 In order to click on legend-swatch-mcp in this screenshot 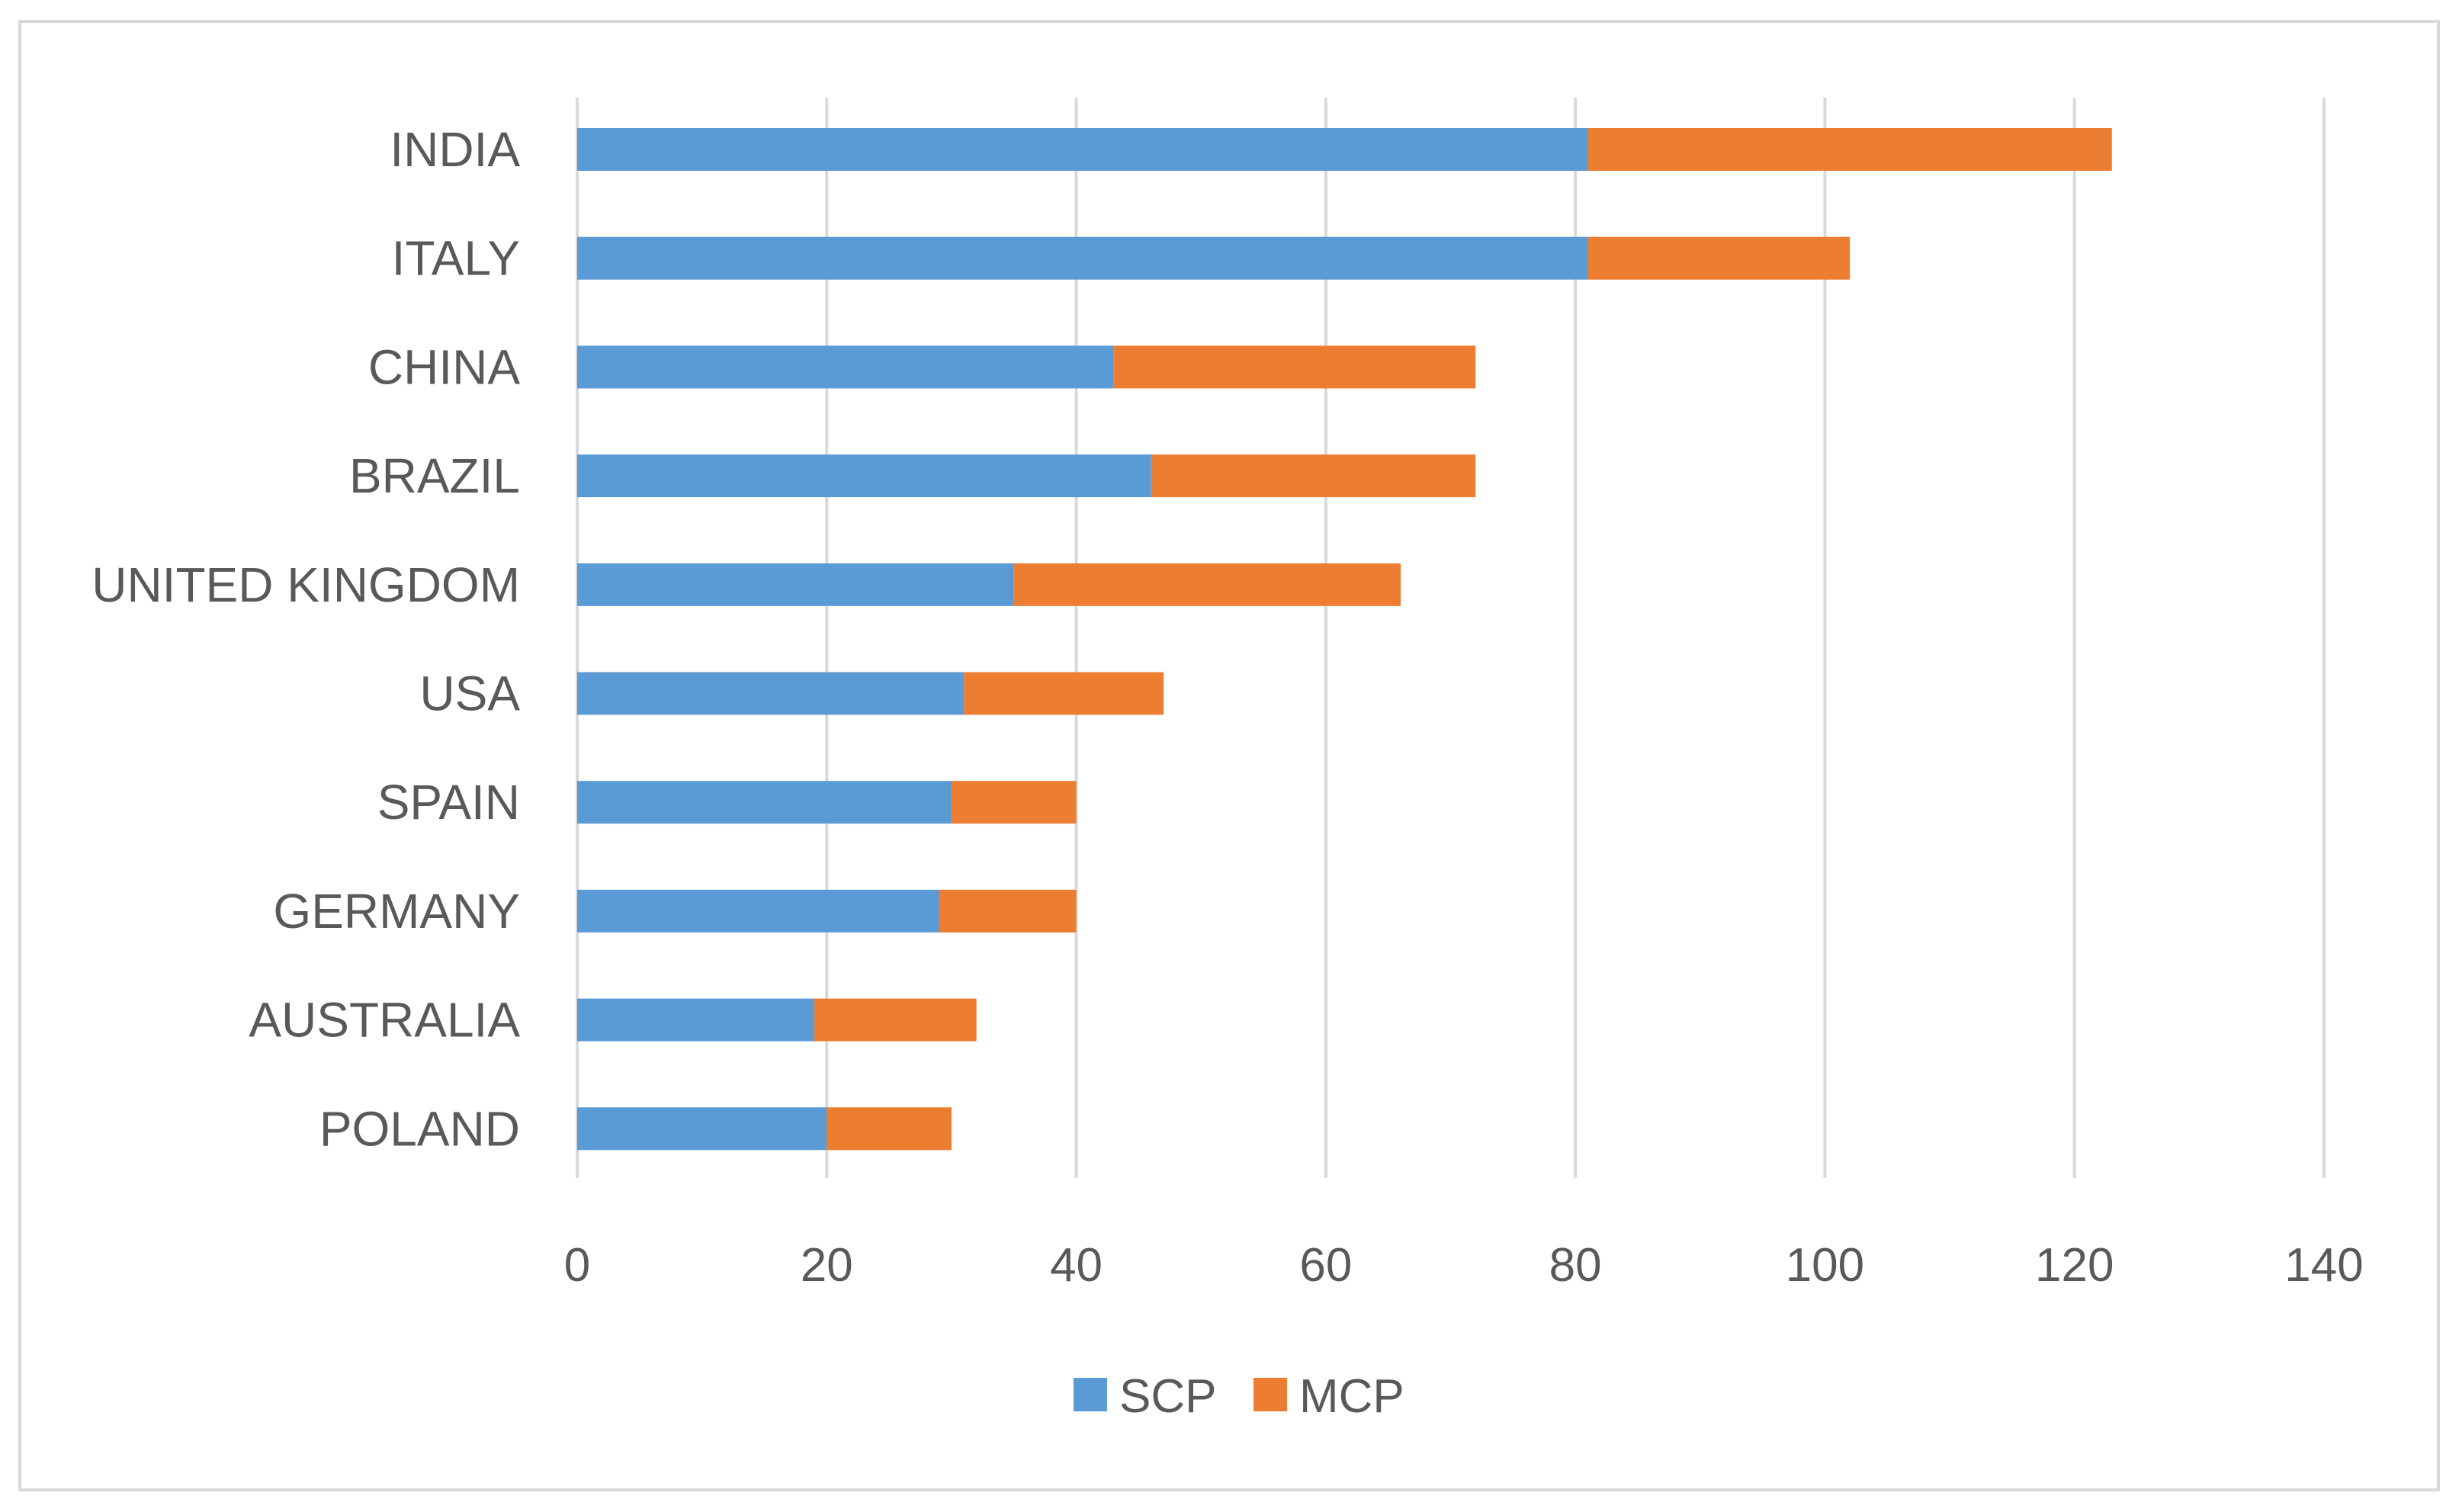, I will do `click(1270, 1394)`.